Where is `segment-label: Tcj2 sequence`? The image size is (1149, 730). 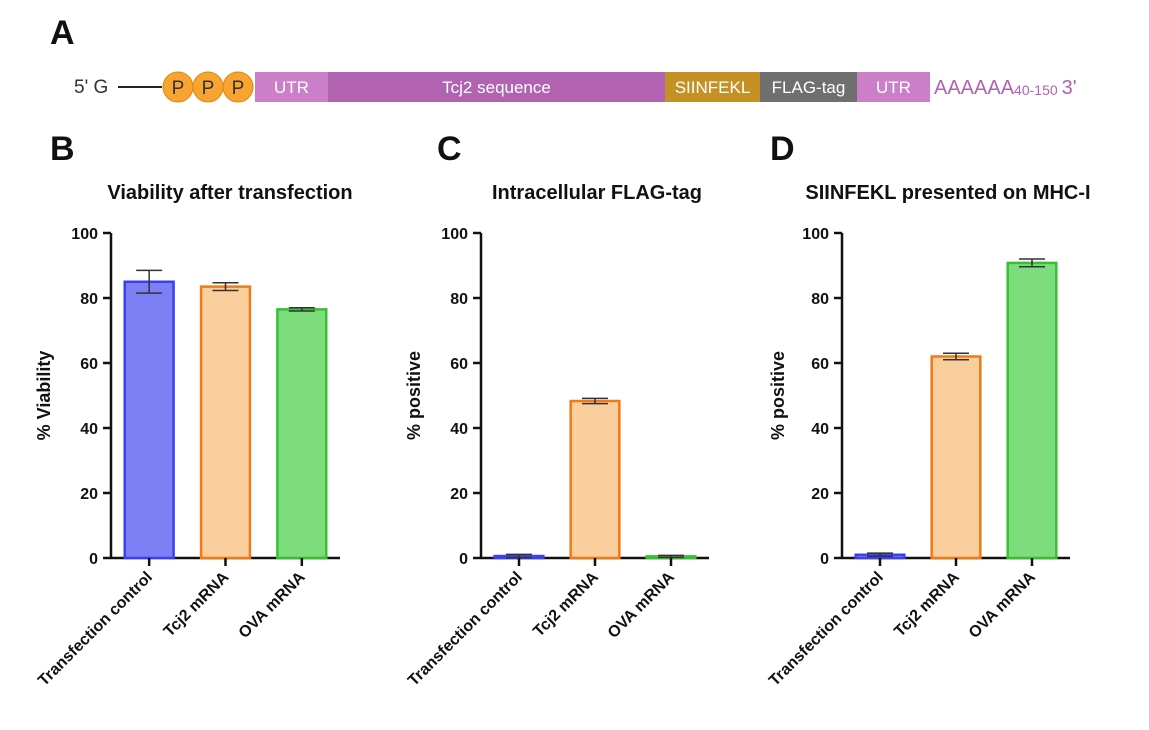 segment-label: Tcj2 sequence is located at coordinates (496, 87).